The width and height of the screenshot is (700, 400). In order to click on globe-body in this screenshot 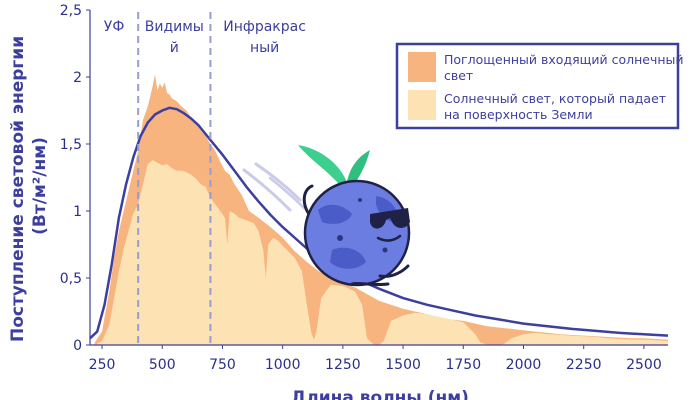, I will do `click(357, 233)`.